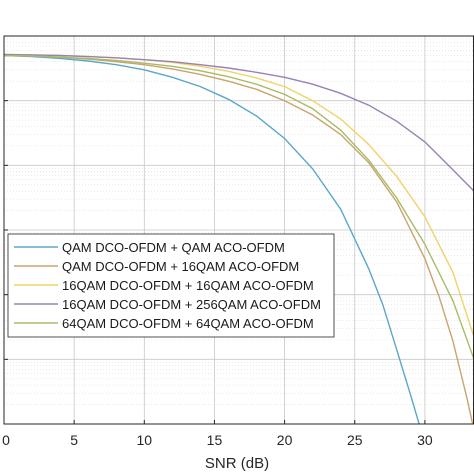  I want to click on x-tick-label: 10, so click(145, 440).